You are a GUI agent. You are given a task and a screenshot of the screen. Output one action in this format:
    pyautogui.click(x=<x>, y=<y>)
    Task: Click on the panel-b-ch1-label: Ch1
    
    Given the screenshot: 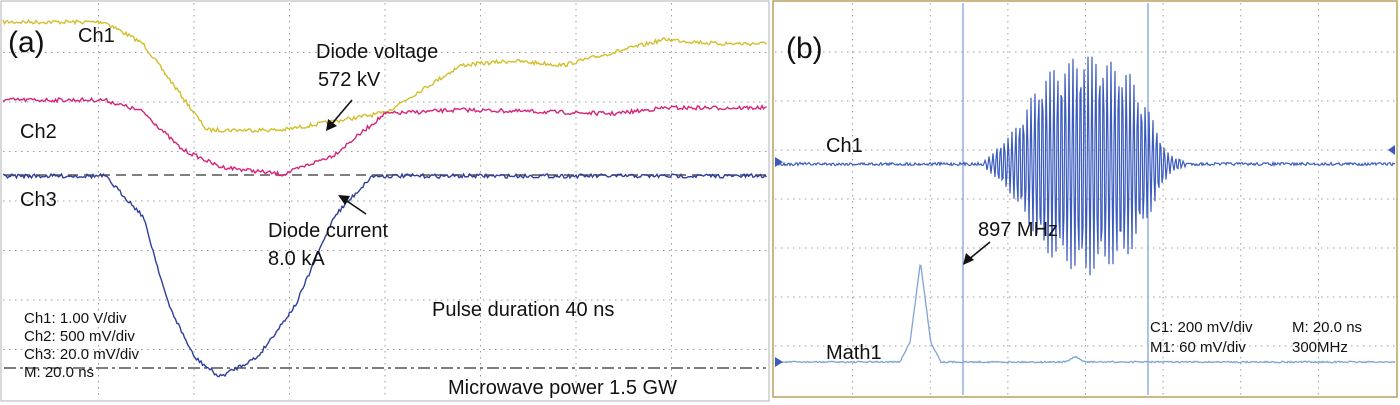 What is the action you would take?
    pyautogui.click(x=844, y=146)
    